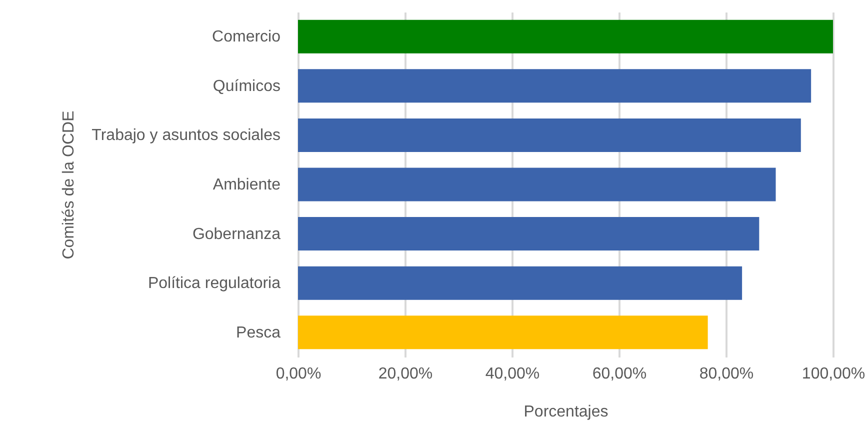  What do you see at coordinates (186, 135) in the screenshot?
I see `y-tick-label: Trabajo y asuntos sociales` at bounding box center [186, 135].